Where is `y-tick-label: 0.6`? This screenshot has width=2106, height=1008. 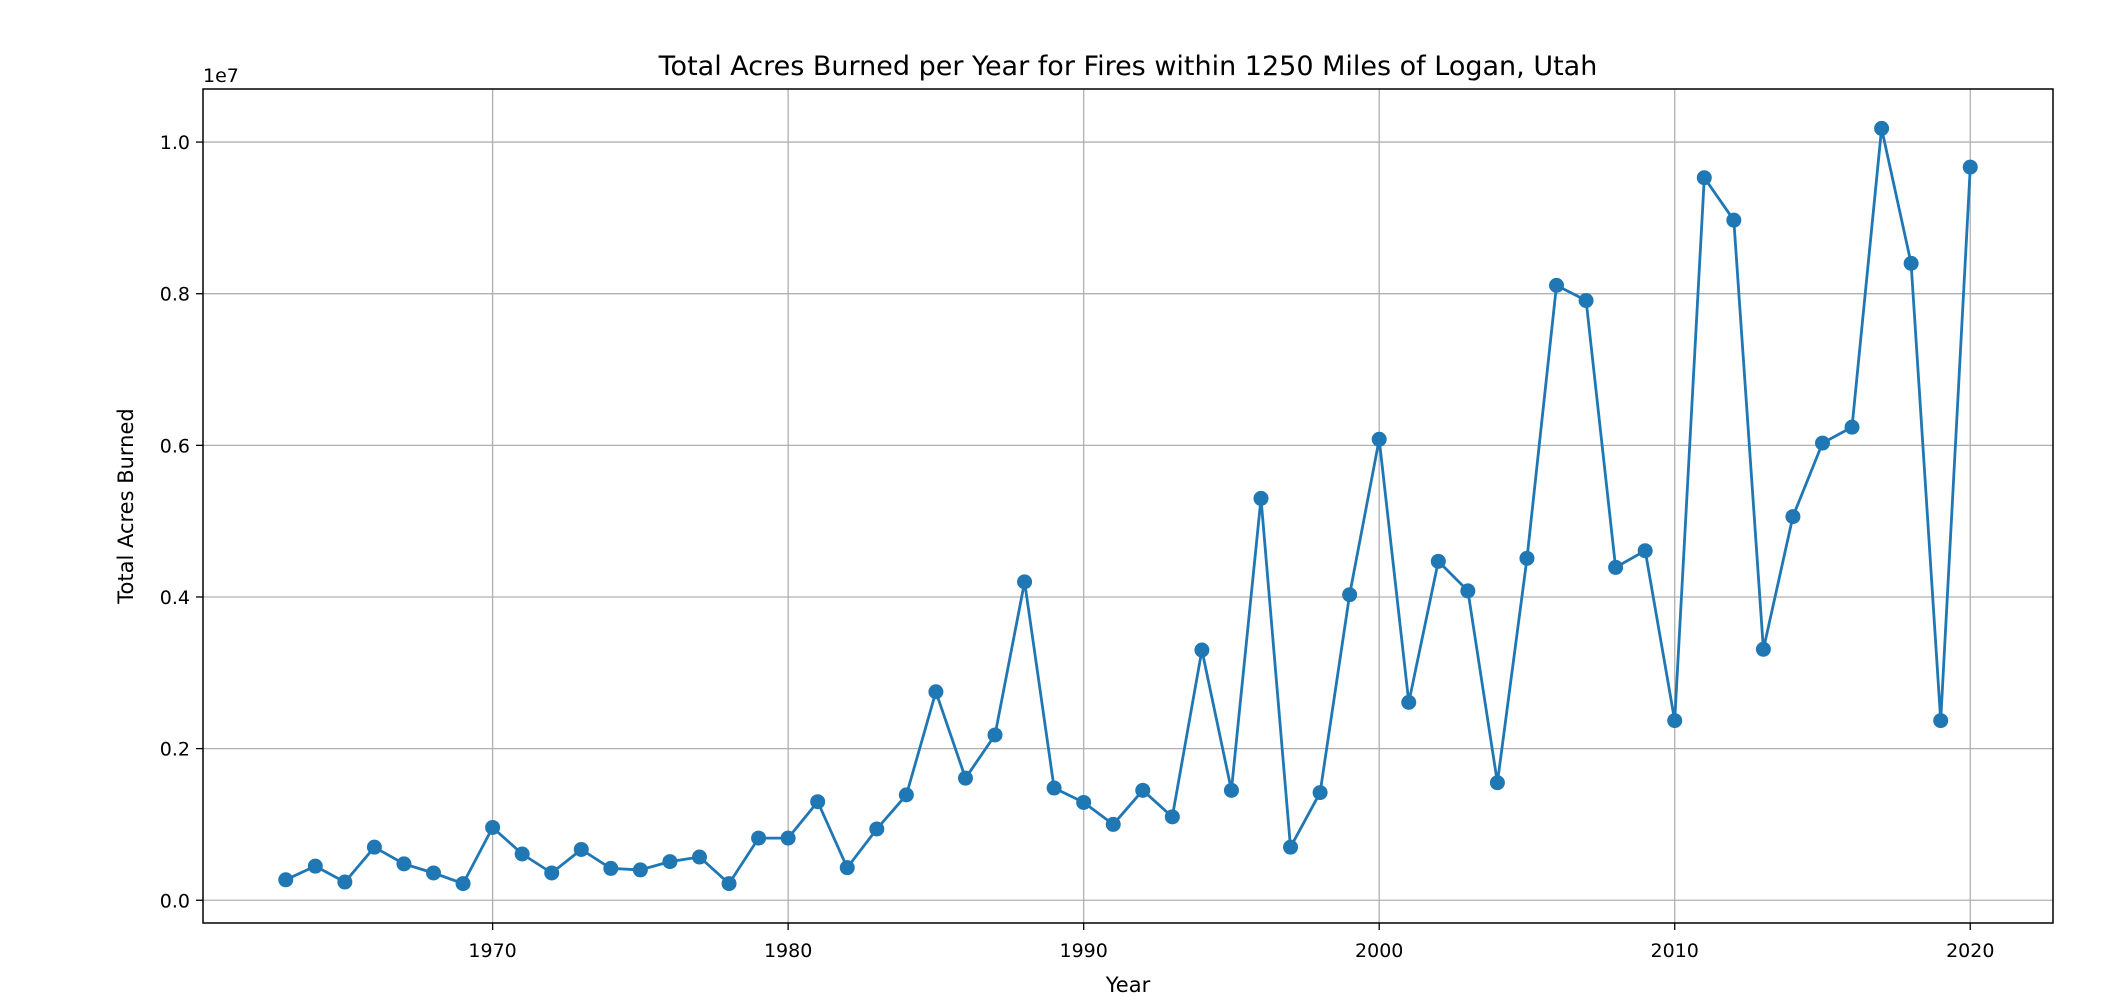
y-tick-label: 0.6 is located at coordinates (175, 446).